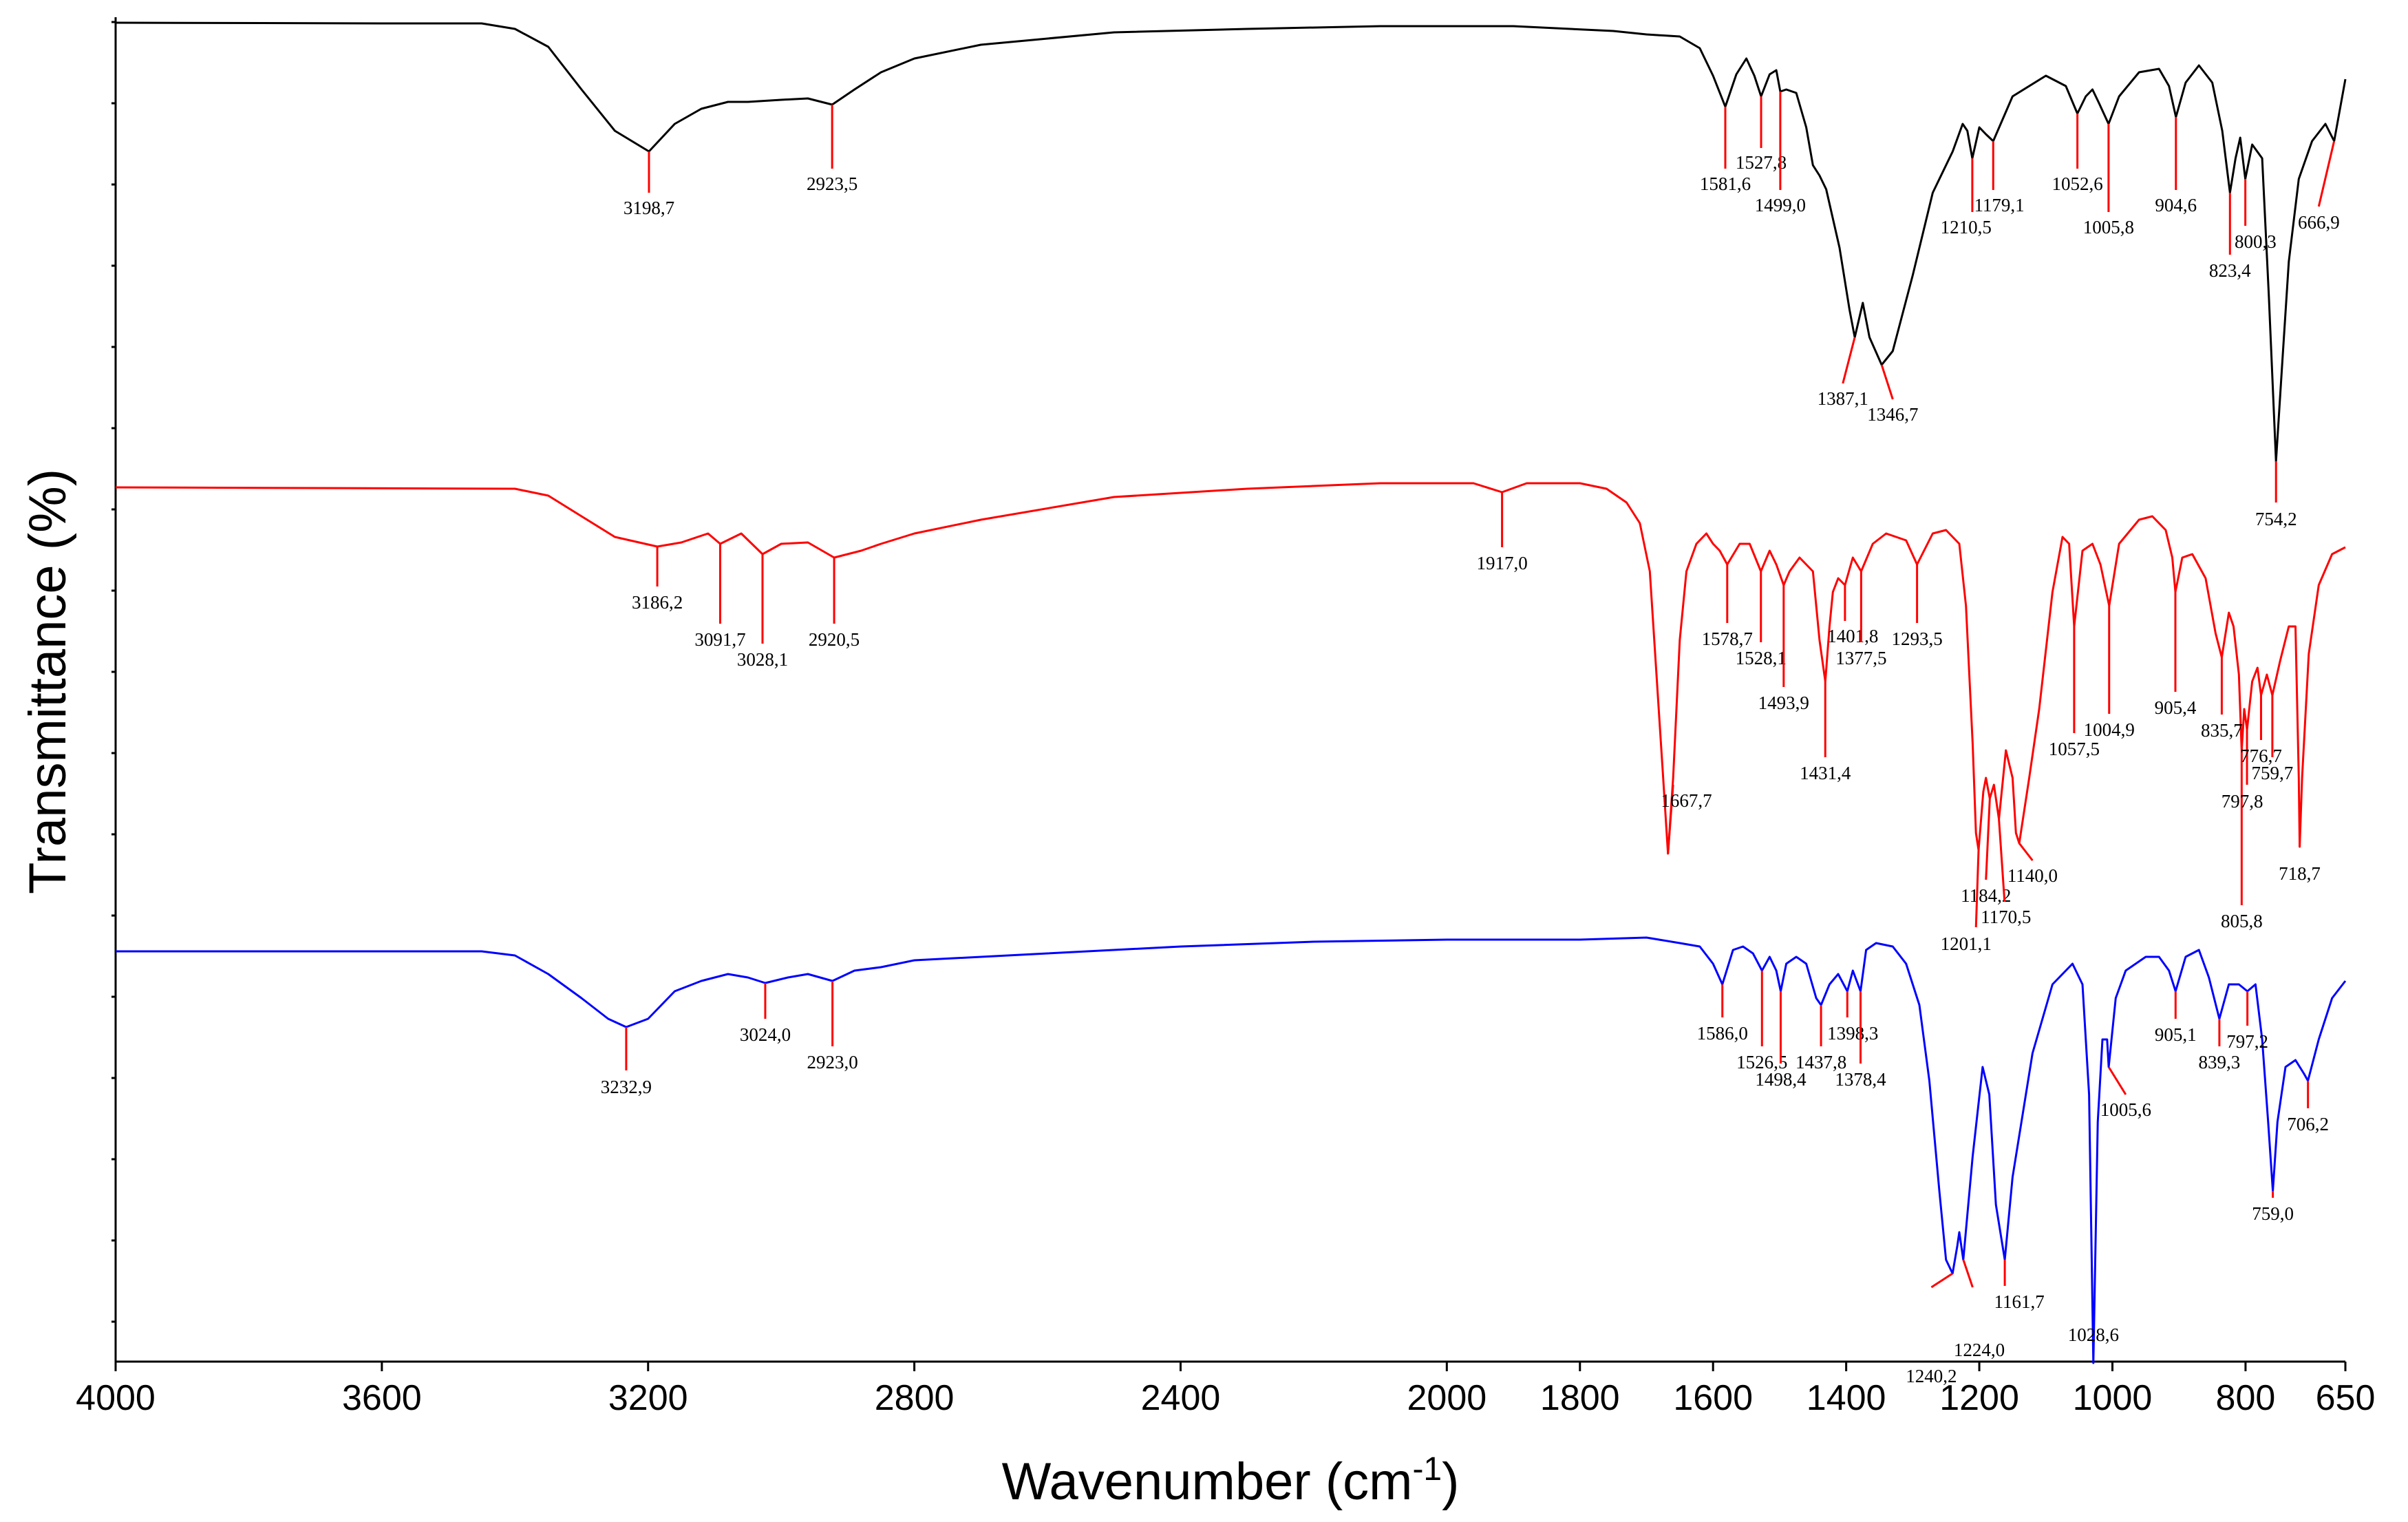 This screenshot has height=1522, width=2408. Describe the element at coordinates (2176, 1034) in the screenshot. I see `peak-label: 905,1` at that location.